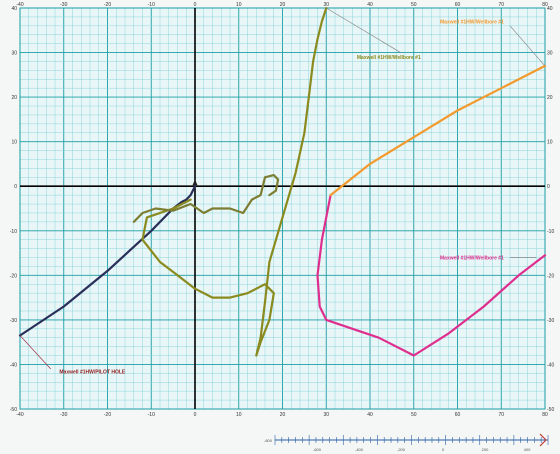  I want to click on x-tick-label-top: 40, so click(370, 5).